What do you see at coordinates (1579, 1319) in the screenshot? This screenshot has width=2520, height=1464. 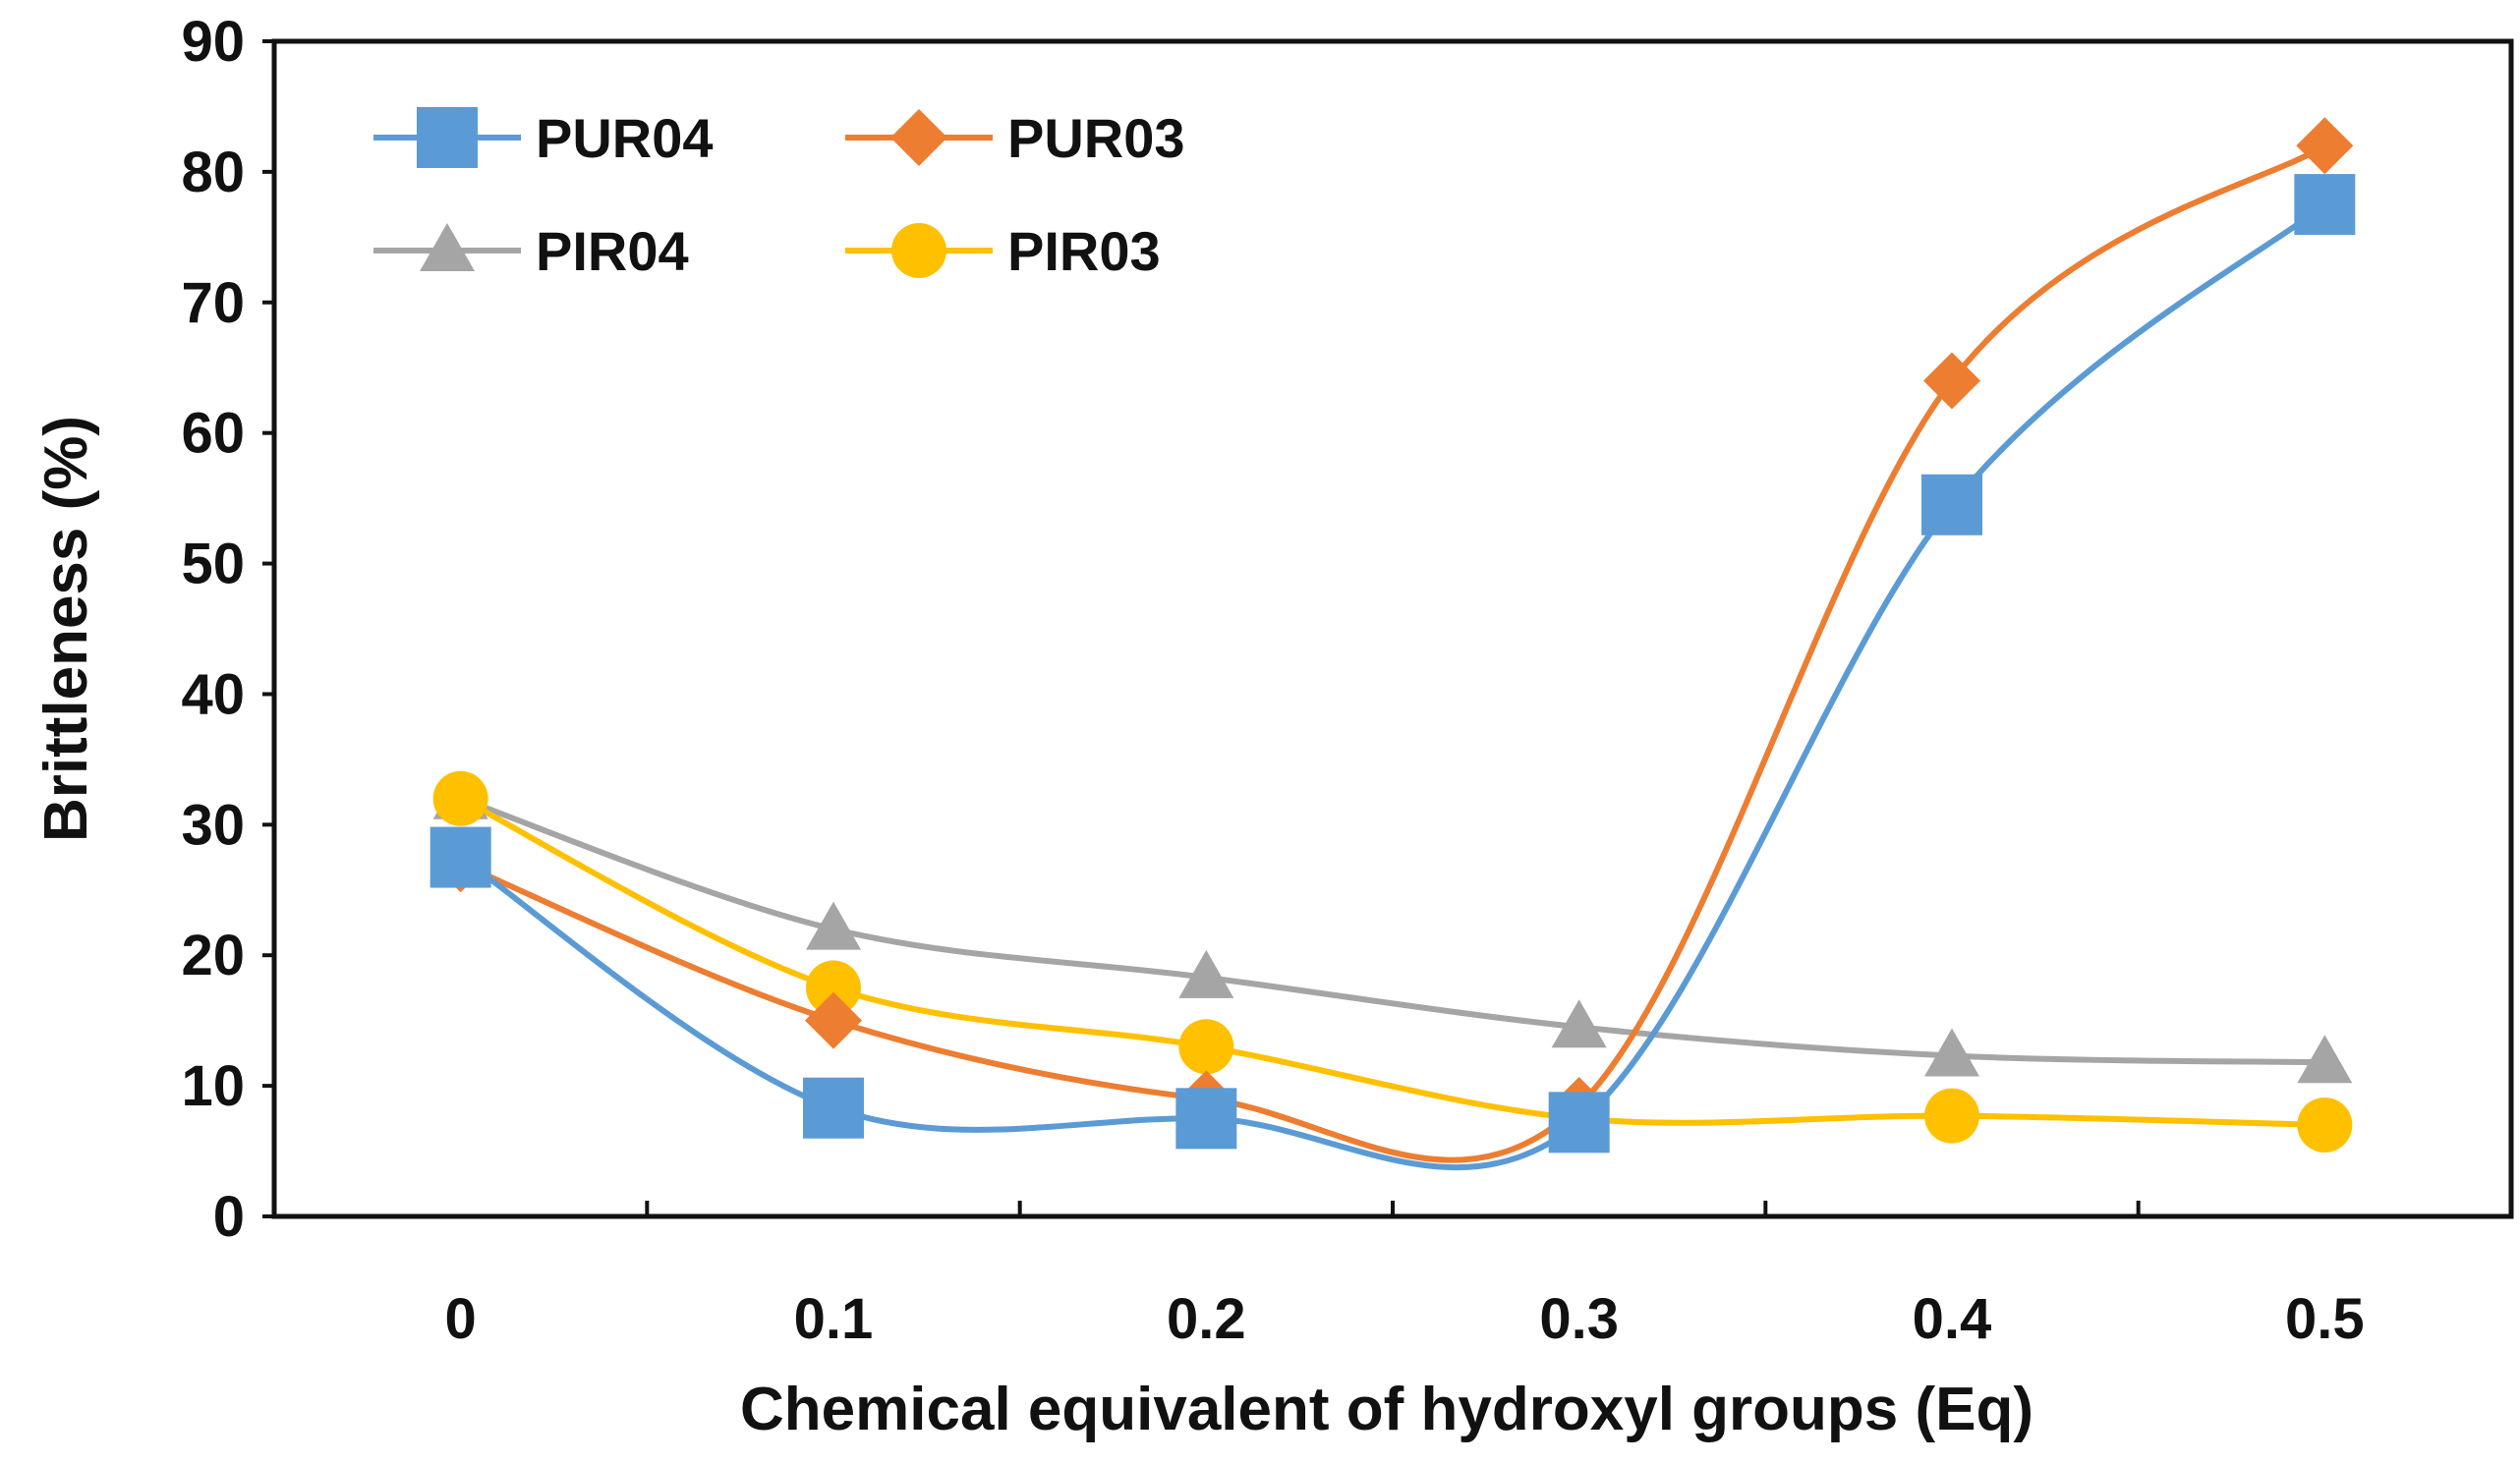 I see `x-tick-label: 0.3` at bounding box center [1579, 1319].